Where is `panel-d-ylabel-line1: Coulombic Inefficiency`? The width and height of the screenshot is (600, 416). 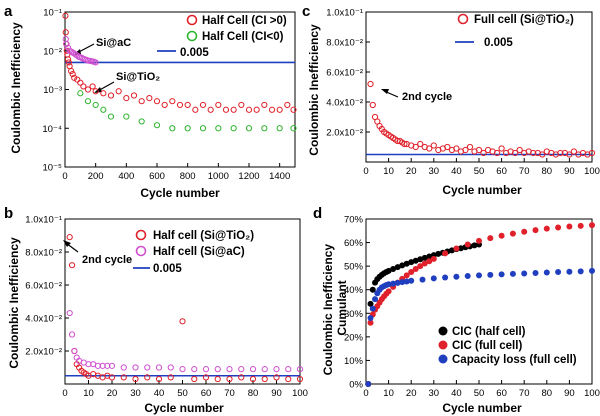 panel-d-ylabel-line1: Coulombic Inefficiency is located at coordinates (328, 310).